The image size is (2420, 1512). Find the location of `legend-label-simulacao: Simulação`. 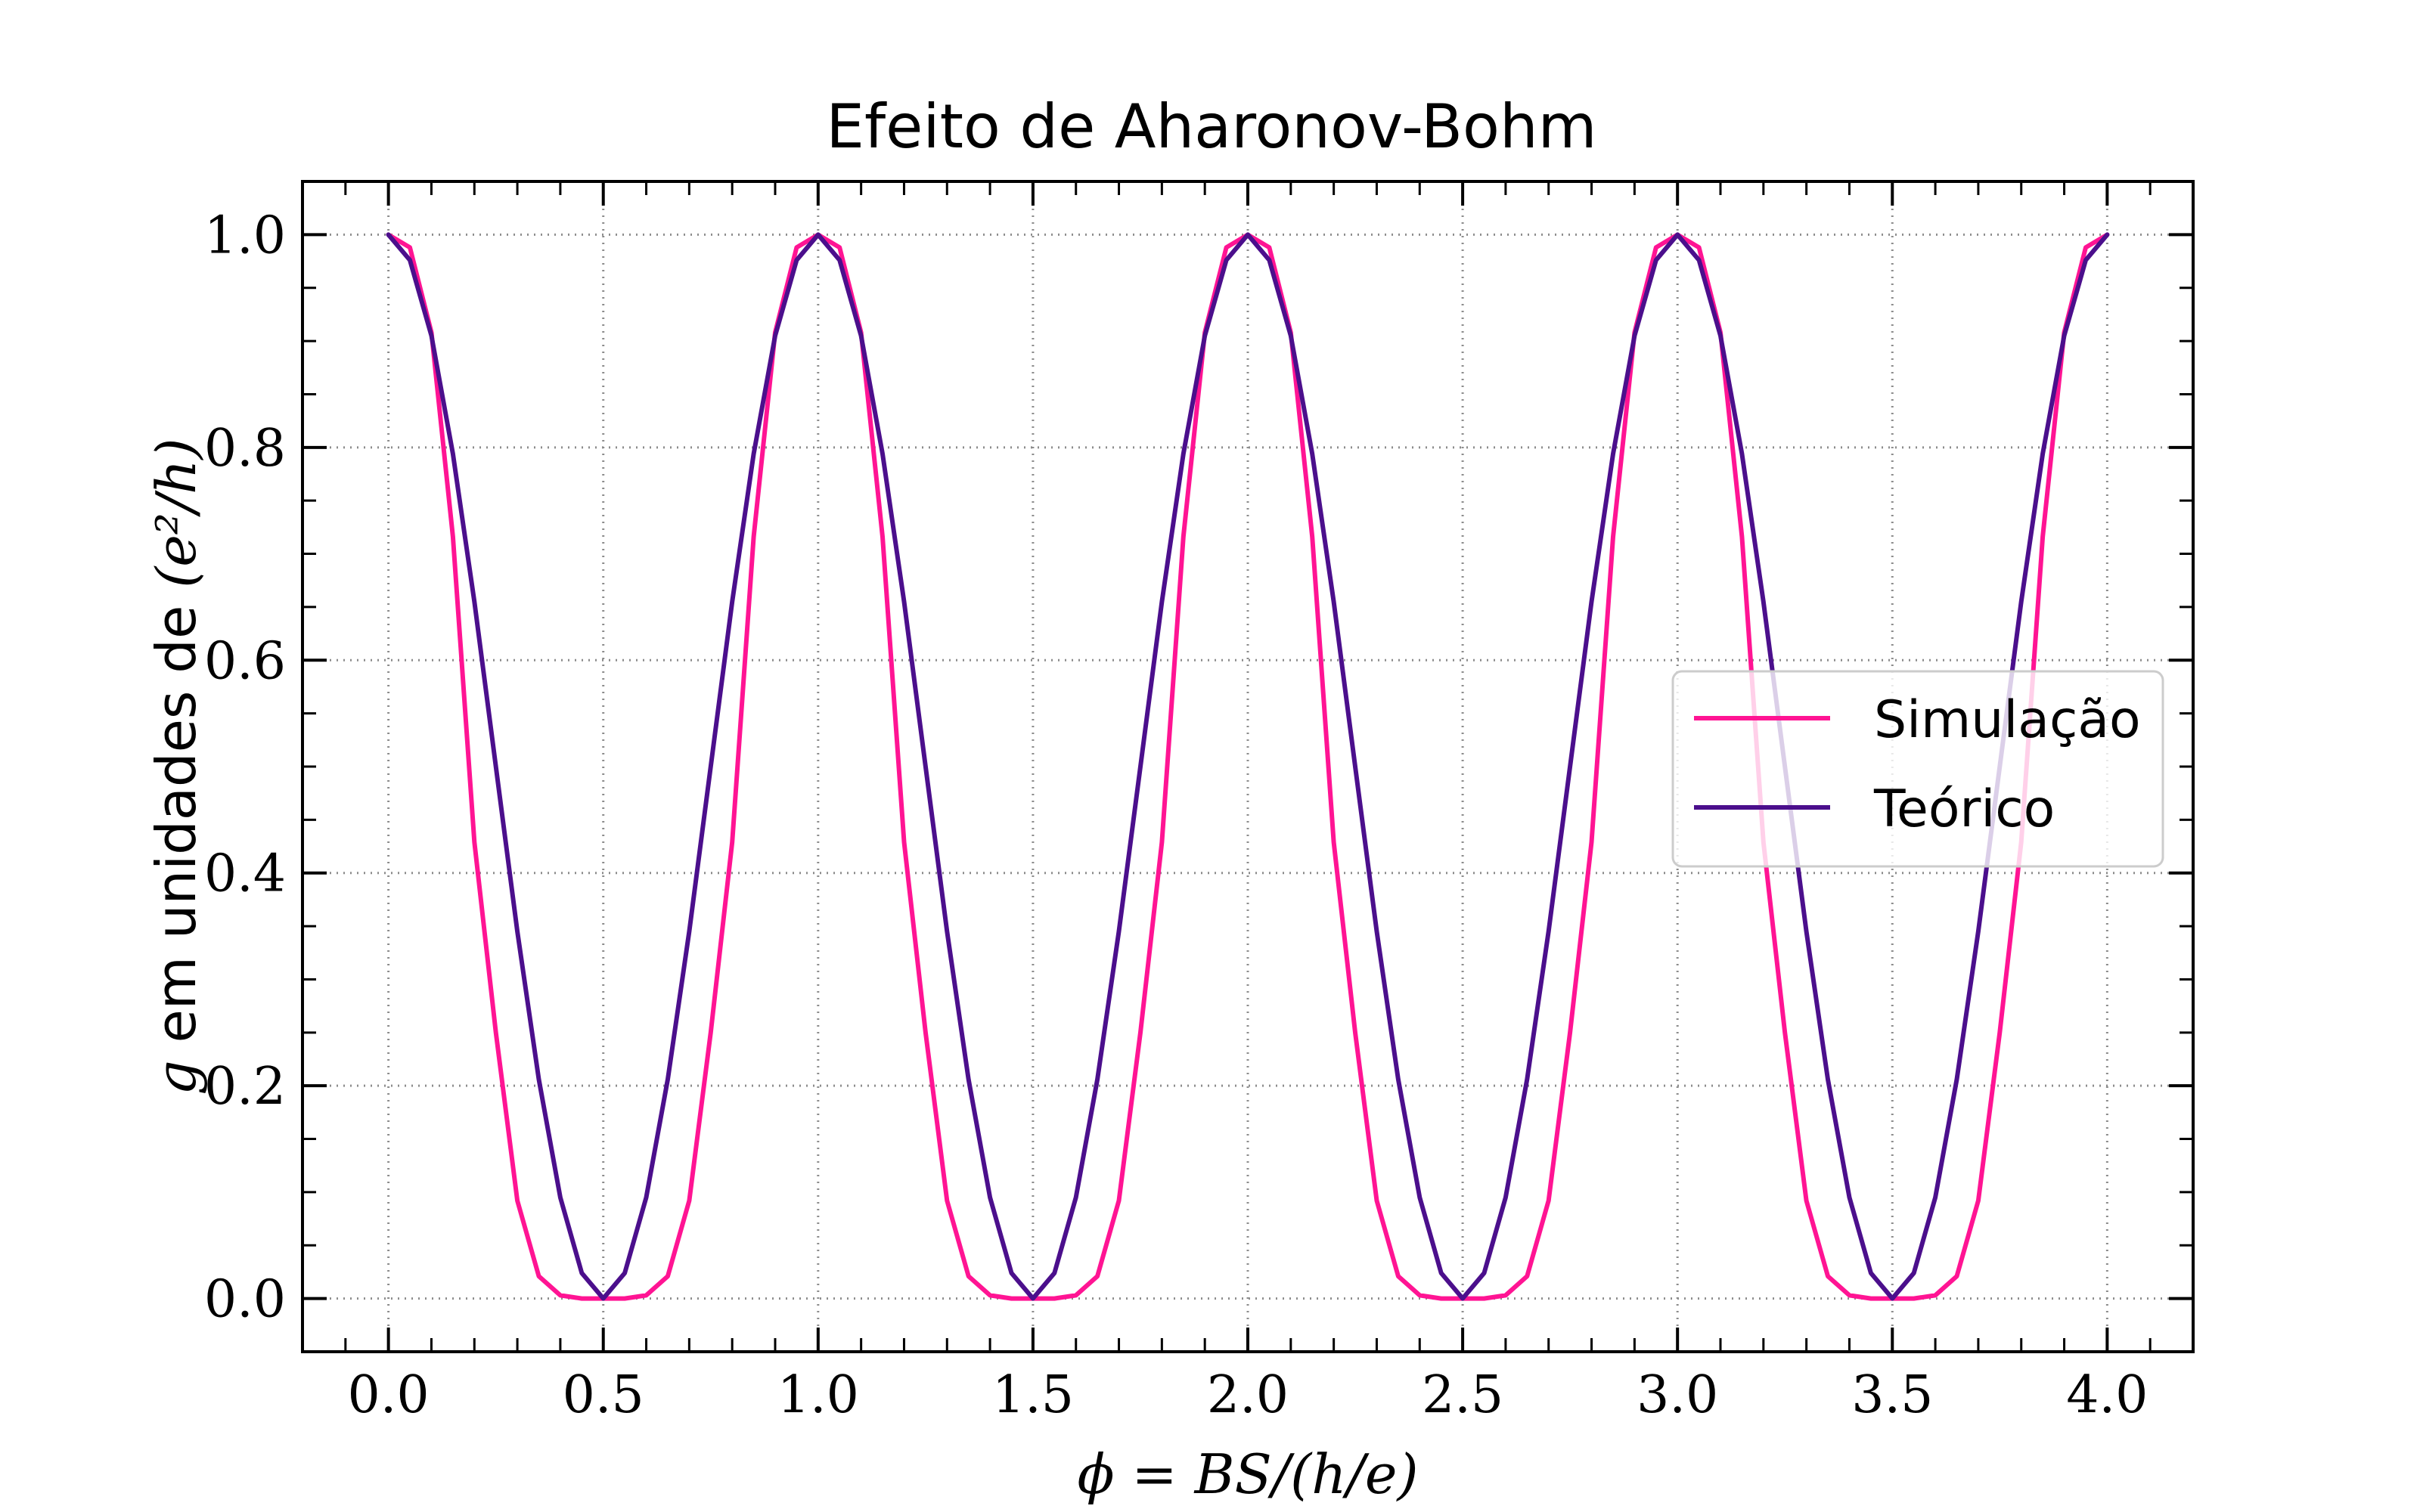

legend-label-simulacao: Simulação is located at coordinates (2007, 720).